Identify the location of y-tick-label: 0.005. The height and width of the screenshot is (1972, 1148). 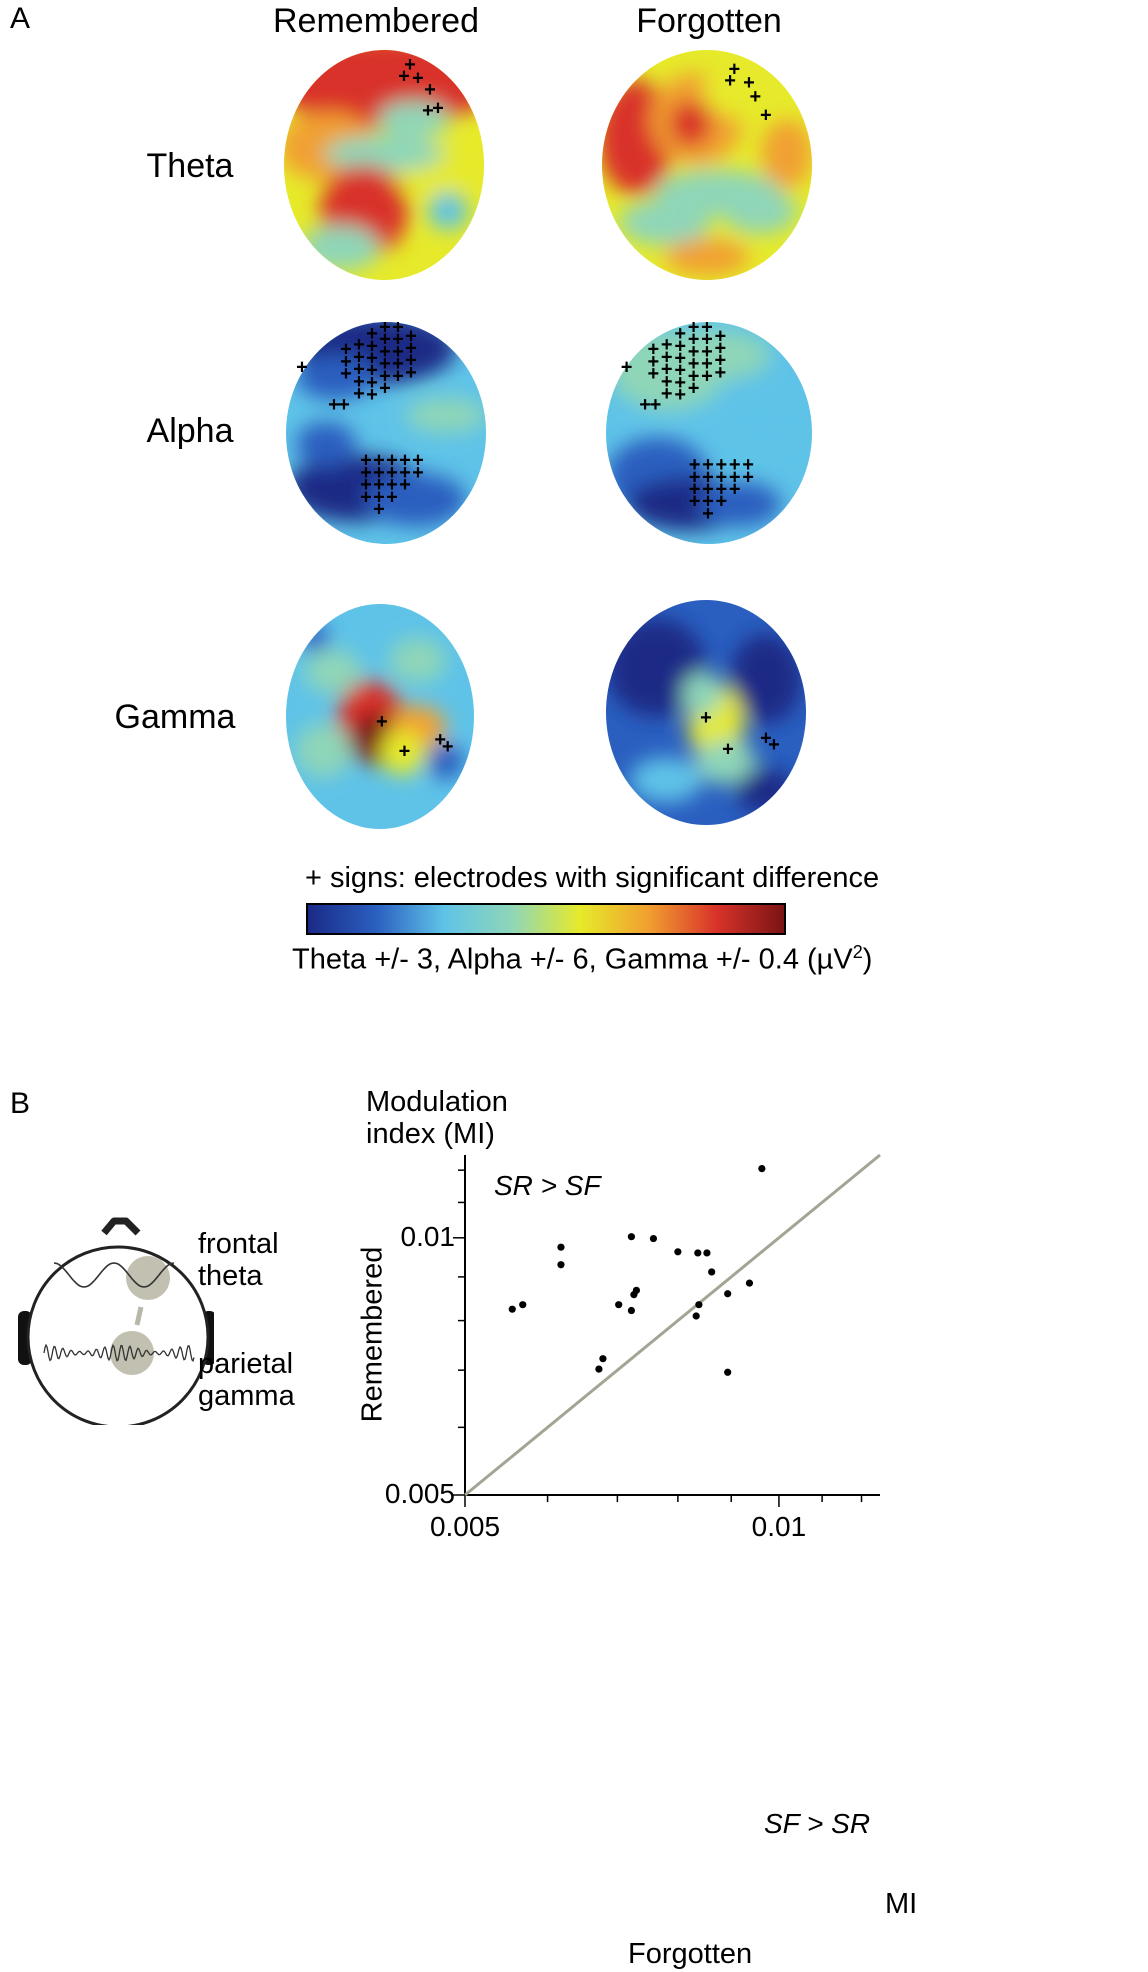
(419, 1493).